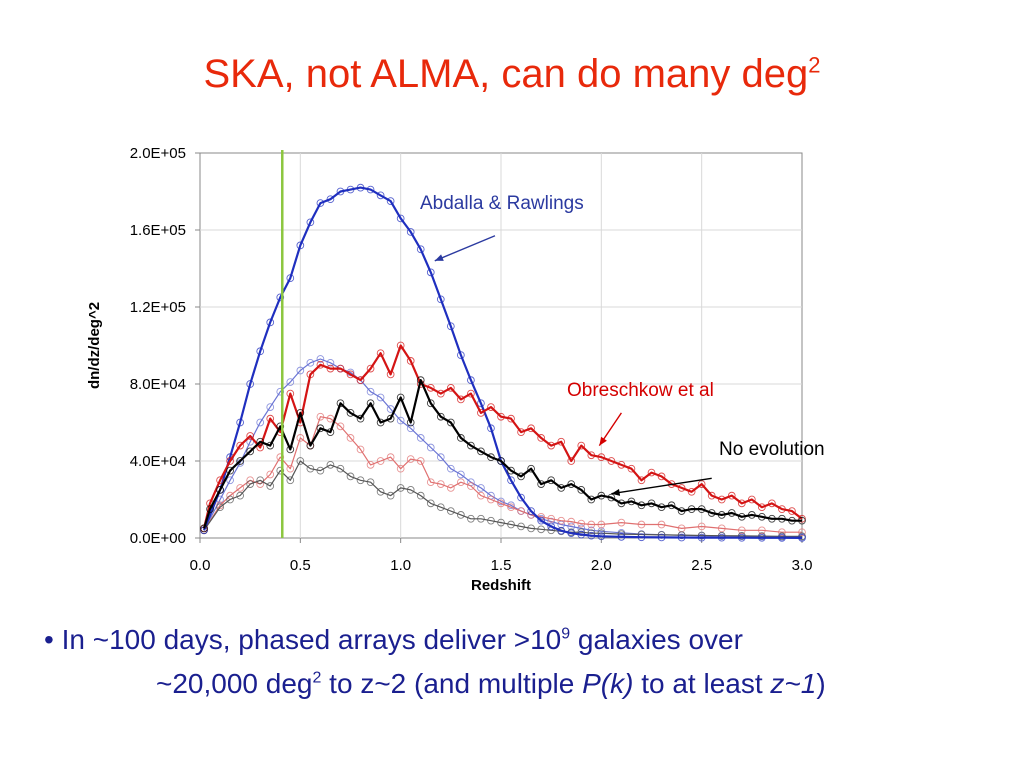 Image resolution: width=1024 pixels, height=768 pixels. What do you see at coordinates (501, 585) in the screenshot?
I see `x-axis-label: Redshift` at bounding box center [501, 585].